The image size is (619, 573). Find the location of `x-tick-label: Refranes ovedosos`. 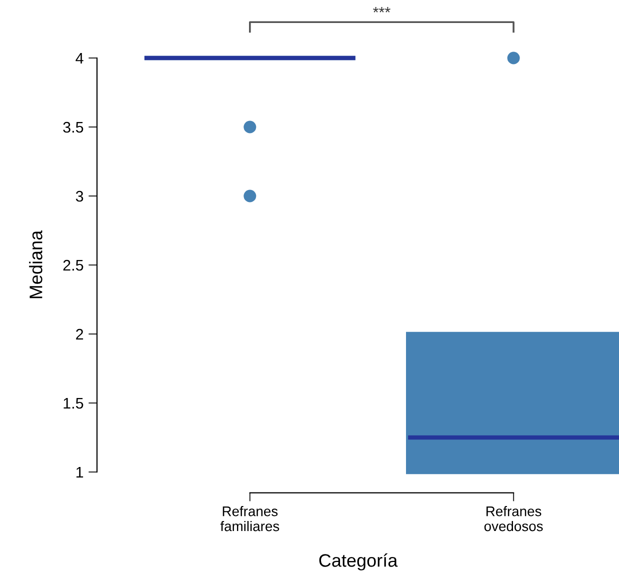

x-tick-label: Refranes ovedosos is located at coordinates (513, 519).